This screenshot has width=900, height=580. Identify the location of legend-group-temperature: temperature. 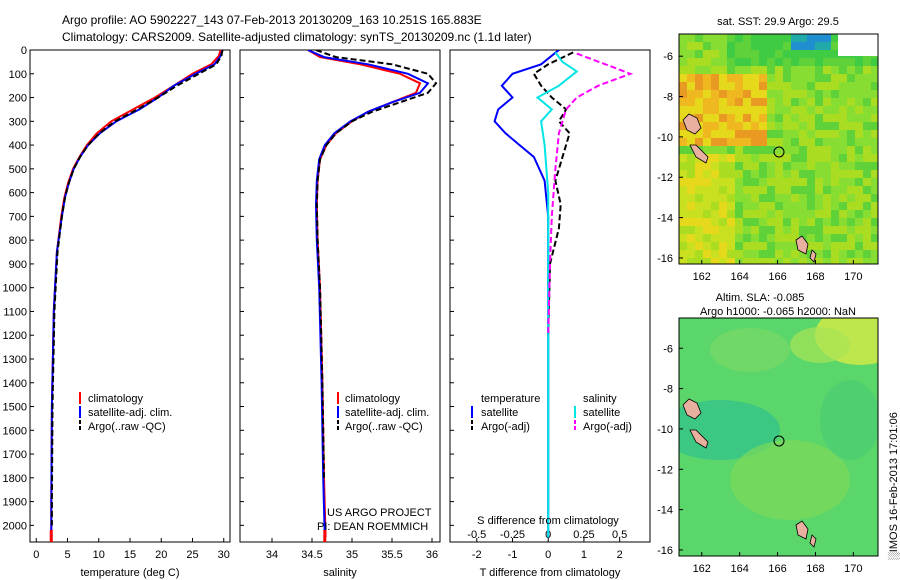
(510, 399).